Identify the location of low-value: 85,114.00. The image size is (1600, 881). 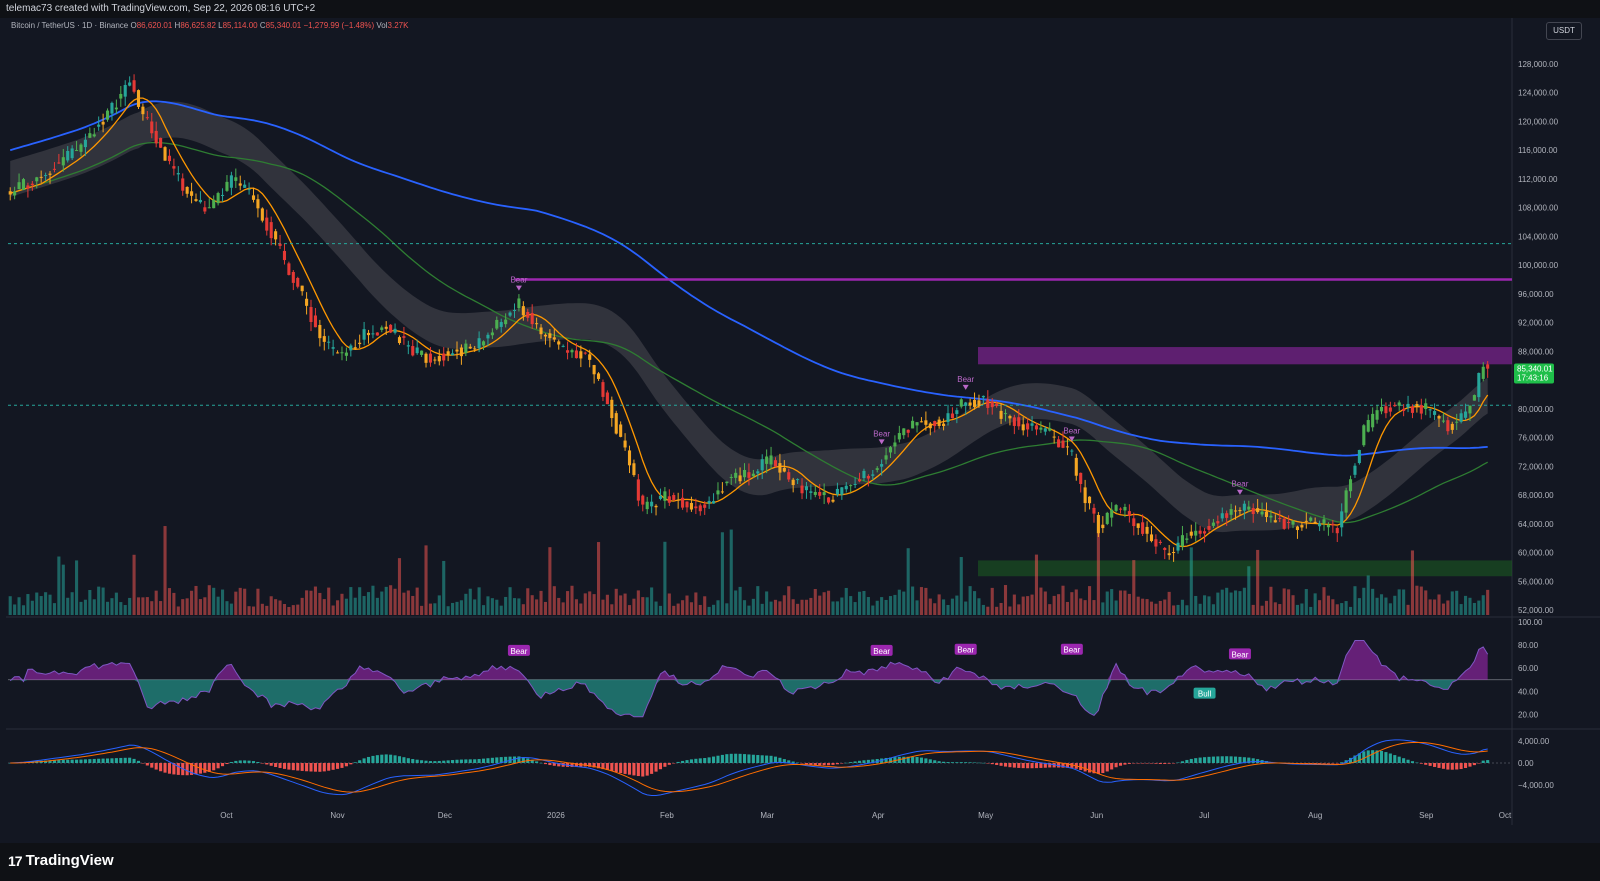
(240, 25).